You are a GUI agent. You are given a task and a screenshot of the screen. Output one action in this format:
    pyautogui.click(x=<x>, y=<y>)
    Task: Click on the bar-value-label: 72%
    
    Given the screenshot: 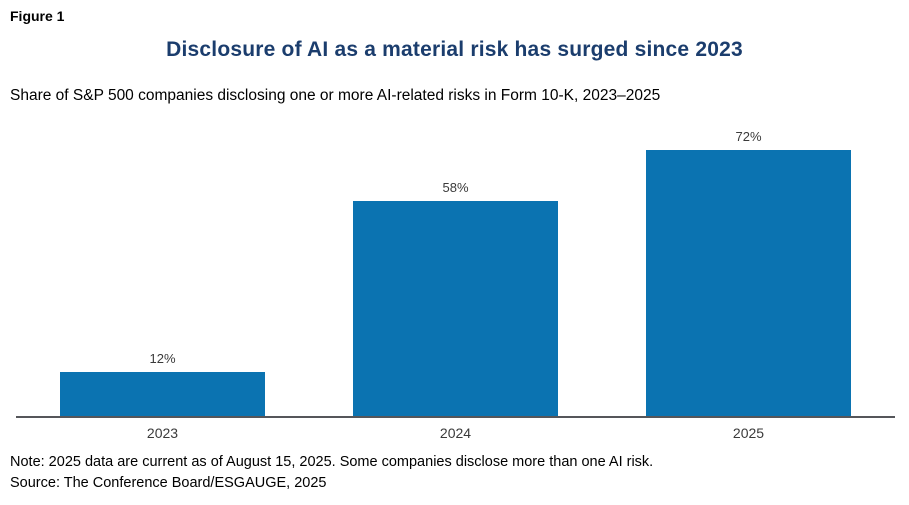 What is the action you would take?
    pyautogui.click(x=748, y=136)
    